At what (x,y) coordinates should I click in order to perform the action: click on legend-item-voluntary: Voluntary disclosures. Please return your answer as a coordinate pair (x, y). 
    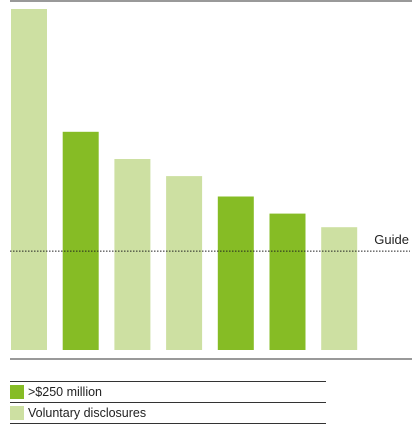
    Looking at the image, I should click on (168, 413).